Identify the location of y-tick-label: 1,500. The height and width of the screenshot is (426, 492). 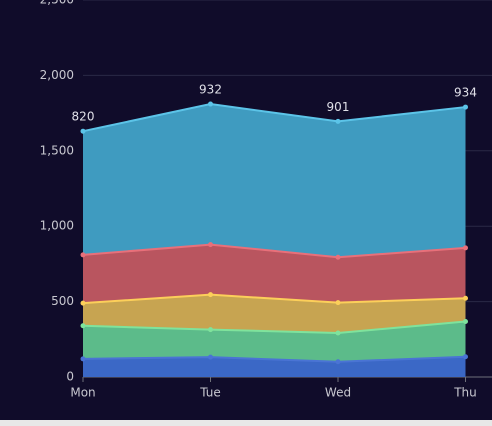
(57, 150).